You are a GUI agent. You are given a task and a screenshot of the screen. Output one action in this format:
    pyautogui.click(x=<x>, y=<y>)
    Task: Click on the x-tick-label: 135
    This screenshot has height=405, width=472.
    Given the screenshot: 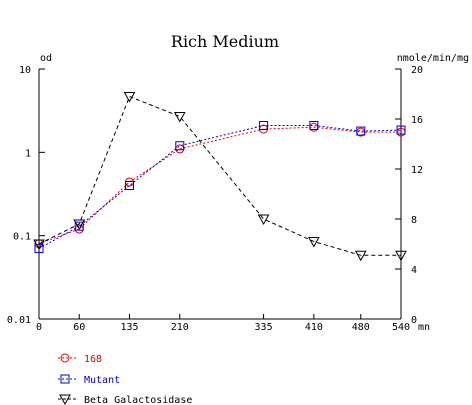 What is the action you would take?
    pyautogui.click(x=129, y=327)
    